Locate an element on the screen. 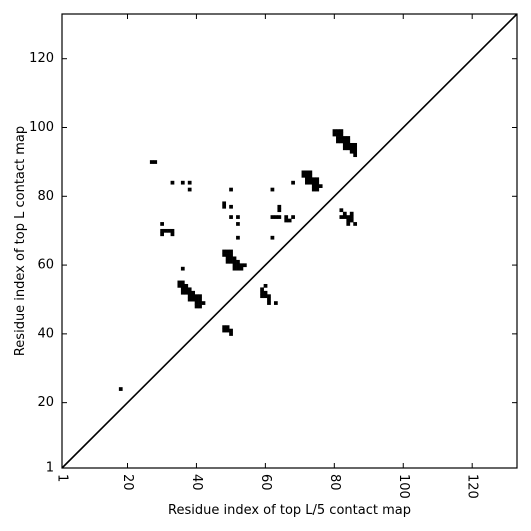 The height and width of the screenshot is (531, 531). y-tick-label: 40 is located at coordinates (45, 333).